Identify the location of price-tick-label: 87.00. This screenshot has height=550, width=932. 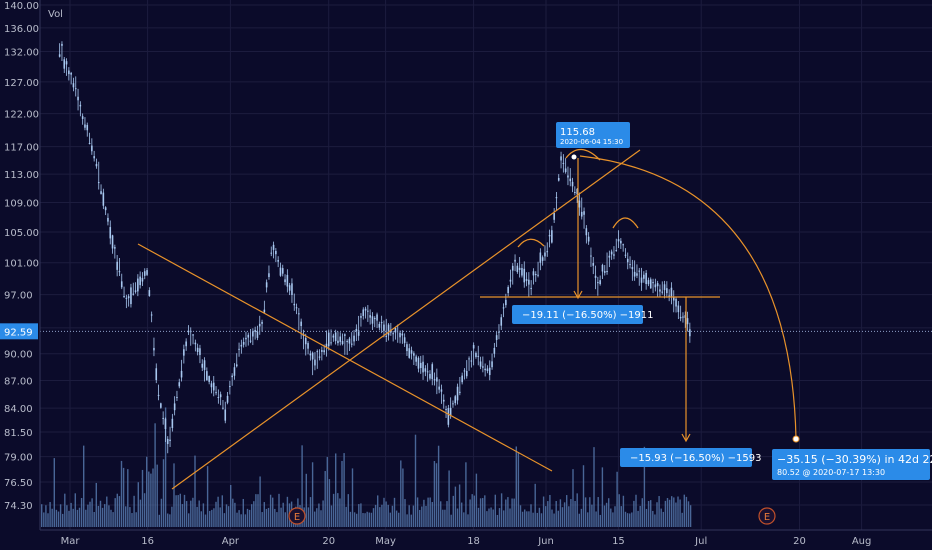
(18, 381).